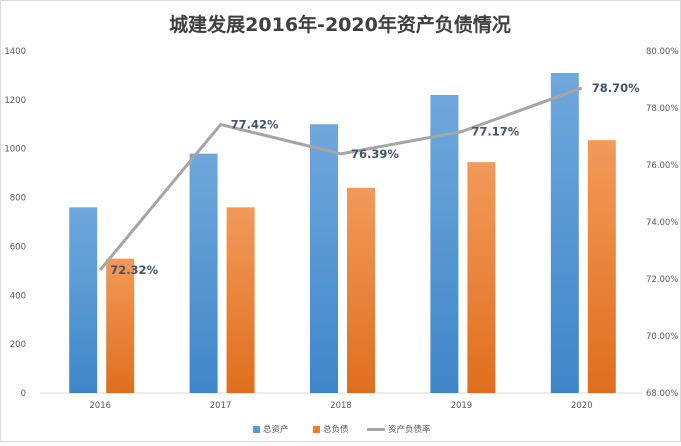 The width and height of the screenshot is (681, 446). I want to click on y-right-tick-label: 68.00%, so click(662, 394).